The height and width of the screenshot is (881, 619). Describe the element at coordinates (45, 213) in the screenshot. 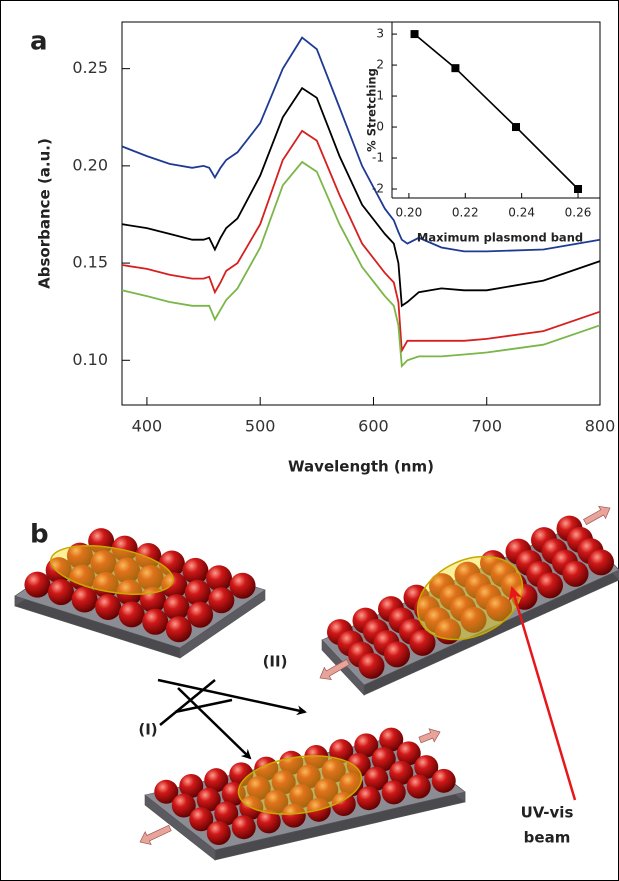

I see `y-axis-label: Absorbance (a.u.)` at that location.